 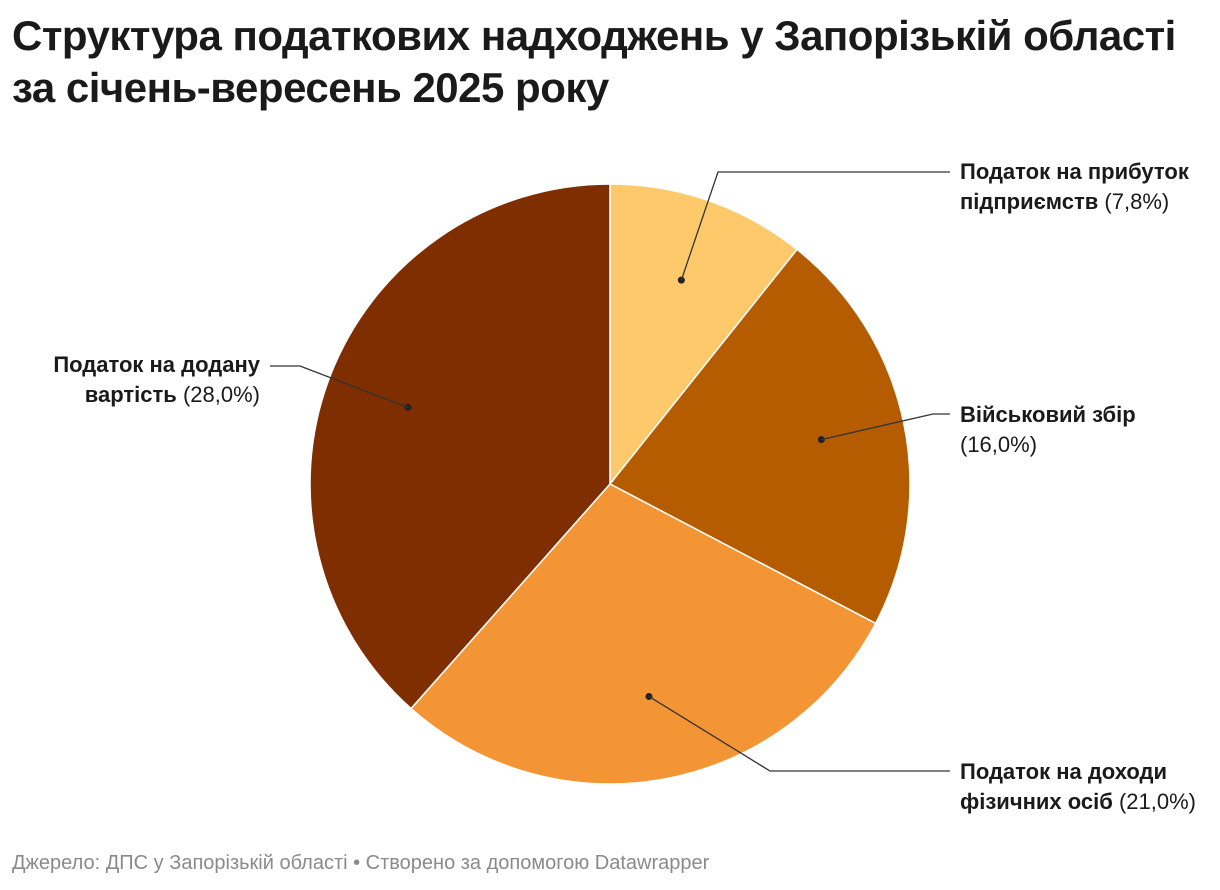 I want to click on slice-label-mil-line1: Військовий збір, so click(x=1048, y=414).